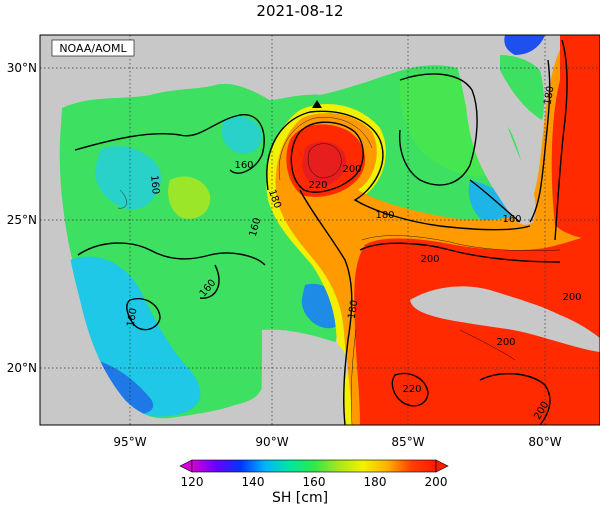 This screenshot has height=515, width=600. Describe the element at coordinates (129, 442) in the screenshot. I see `lon-label: 95°W` at that location.